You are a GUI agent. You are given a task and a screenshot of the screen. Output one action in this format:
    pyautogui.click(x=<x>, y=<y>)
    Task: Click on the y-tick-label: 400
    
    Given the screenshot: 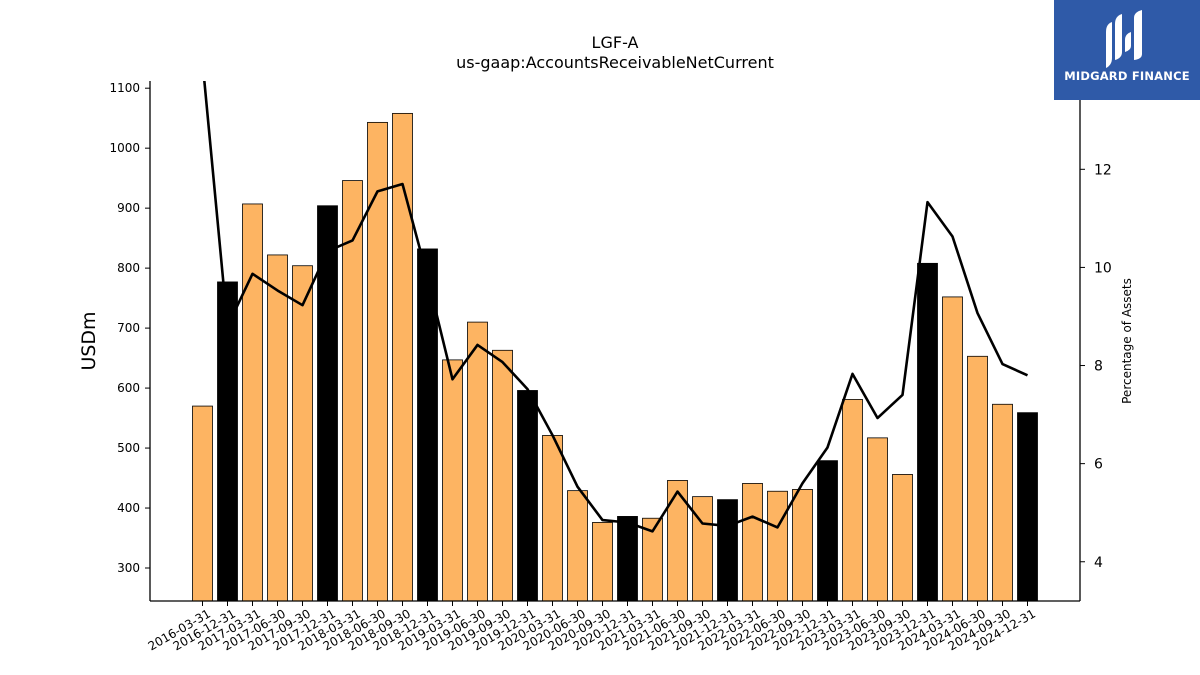 What is the action you would take?
    pyautogui.click(x=128, y=508)
    